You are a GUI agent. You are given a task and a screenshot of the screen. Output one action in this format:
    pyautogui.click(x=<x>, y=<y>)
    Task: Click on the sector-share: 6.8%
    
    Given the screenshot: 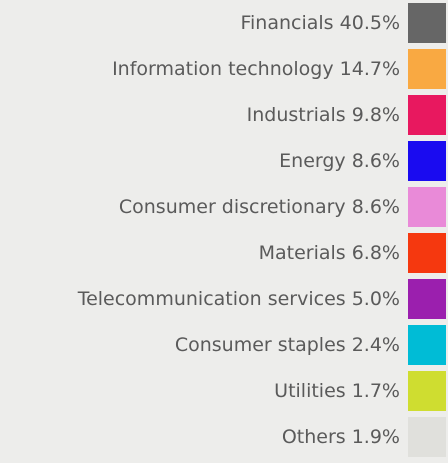 What is the action you would take?
    pyautogui.click(x=375, y=253)
    